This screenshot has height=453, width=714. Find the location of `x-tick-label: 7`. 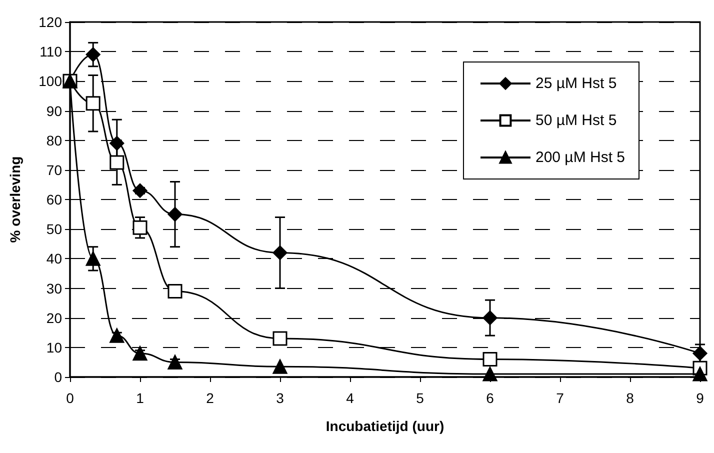

x-tick-label: 7 is located at coordinates (560, 398).